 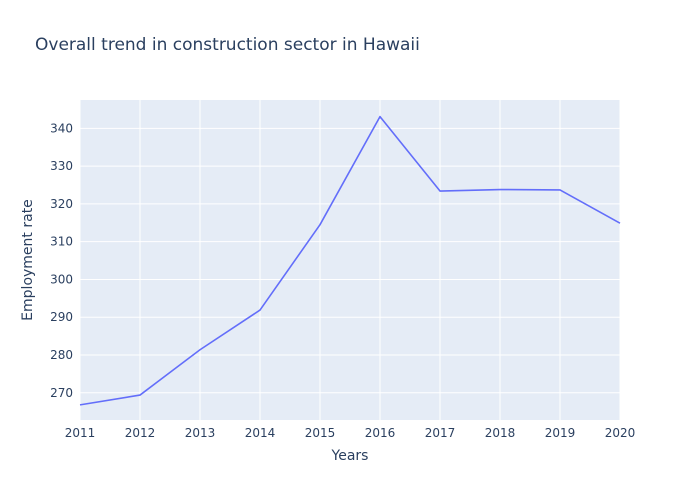 What do you see at coordinates (61, 128) in the screenshot?
I see `y-tick-label: 340` at bounding box center [61, 128].